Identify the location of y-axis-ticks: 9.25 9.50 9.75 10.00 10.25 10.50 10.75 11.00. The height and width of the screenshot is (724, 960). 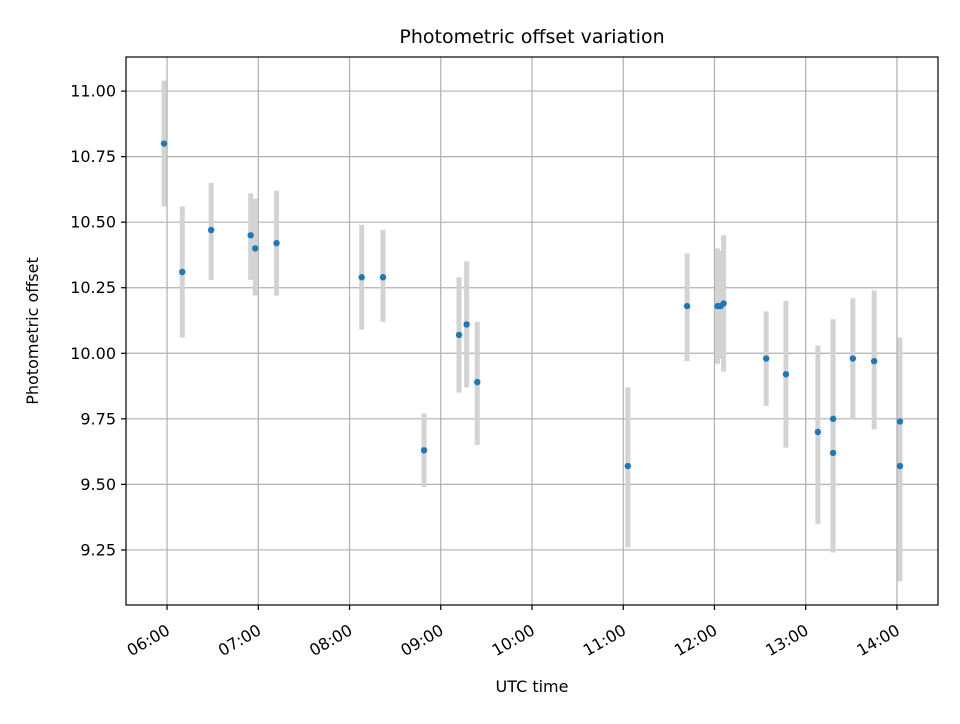
(98, 320).